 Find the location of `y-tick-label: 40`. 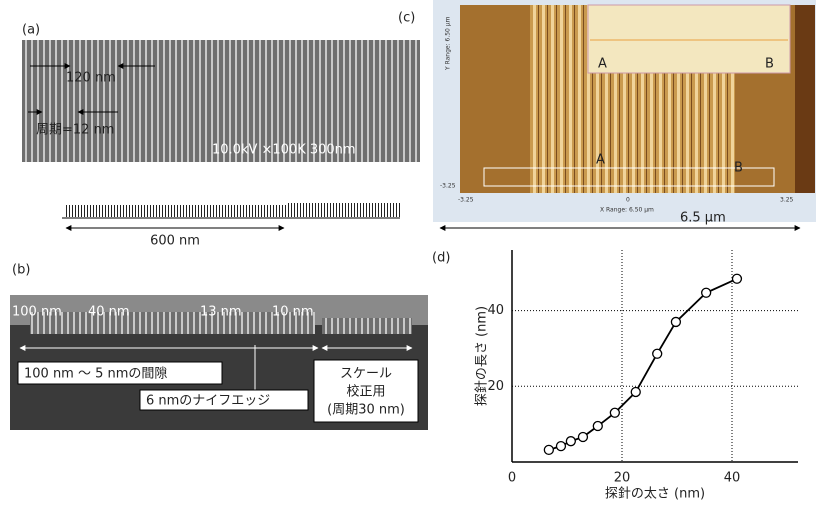

y-tick-label: 40 is located at coordinates (495, 310).